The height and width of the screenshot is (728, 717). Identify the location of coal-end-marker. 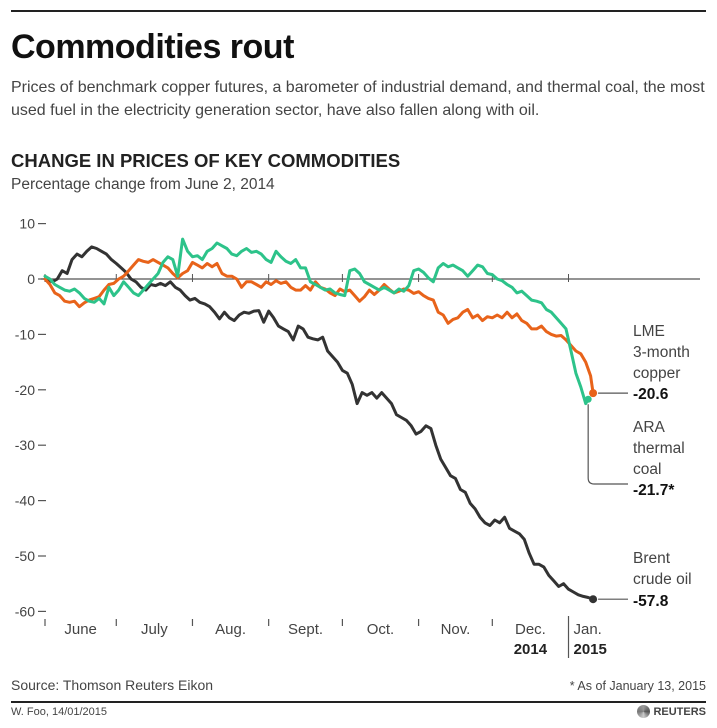
(588, 399).